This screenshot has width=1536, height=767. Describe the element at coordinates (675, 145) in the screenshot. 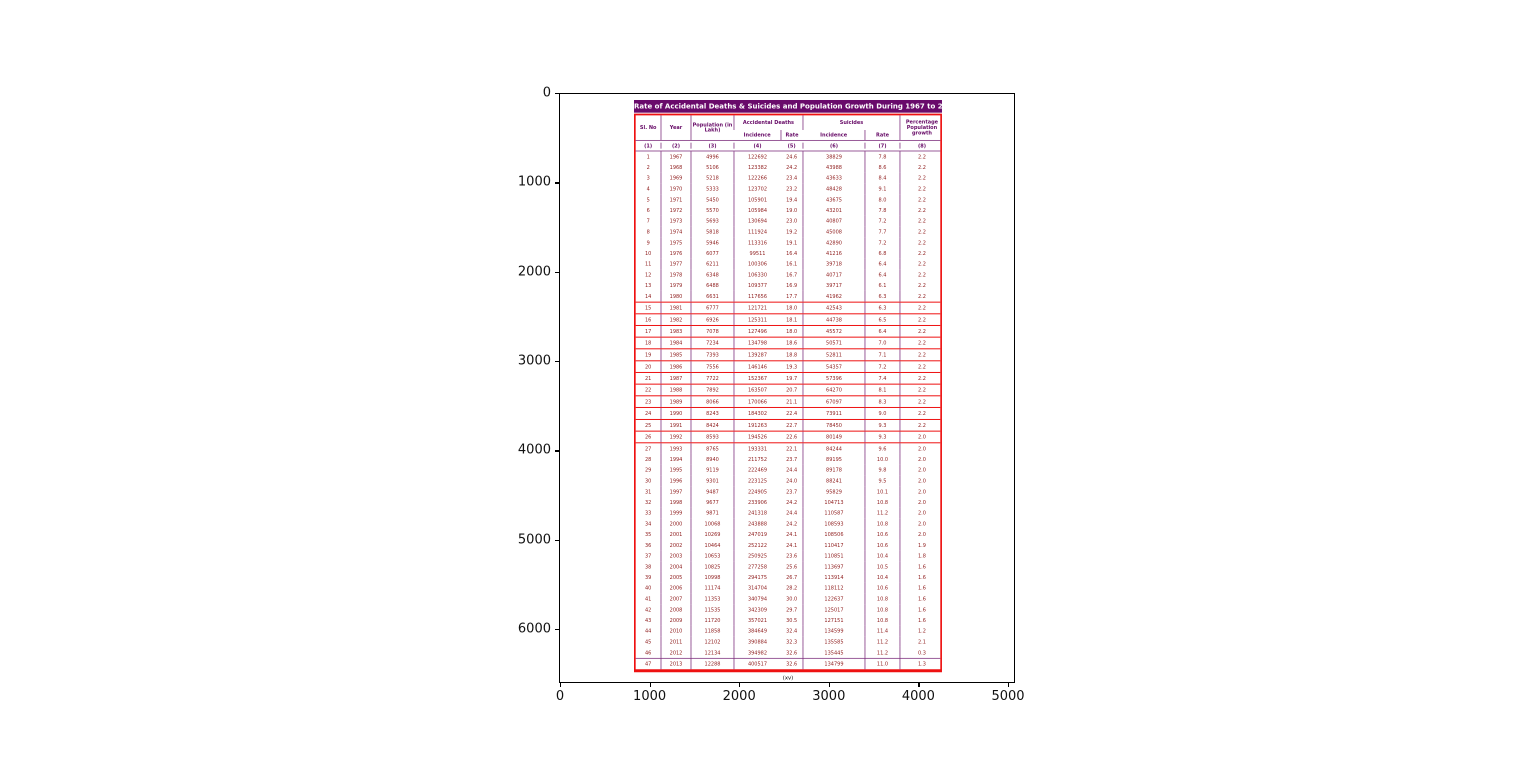

I see `column-number: (2)` at that location.